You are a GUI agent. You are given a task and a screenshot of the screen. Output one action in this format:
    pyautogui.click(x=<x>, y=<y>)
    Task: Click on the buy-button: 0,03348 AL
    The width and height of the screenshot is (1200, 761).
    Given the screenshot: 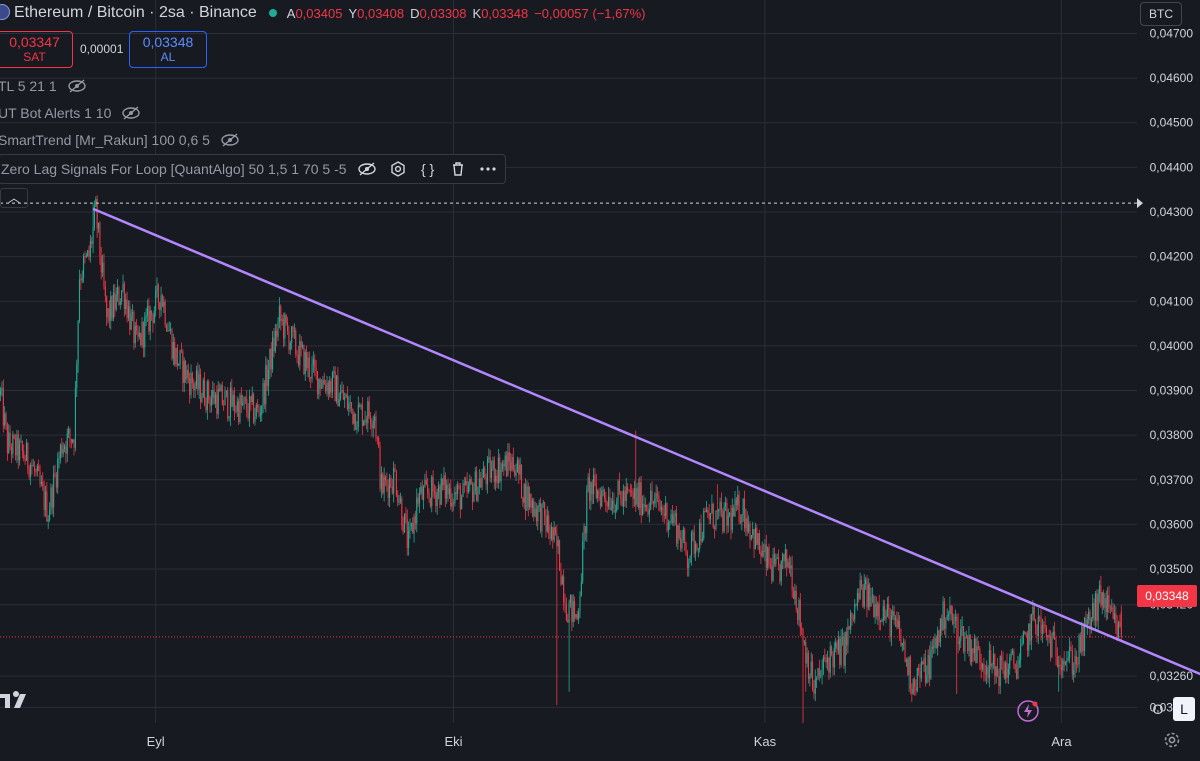 What is the action you would take?
    pyautogui.click(x=168, y=49)
    